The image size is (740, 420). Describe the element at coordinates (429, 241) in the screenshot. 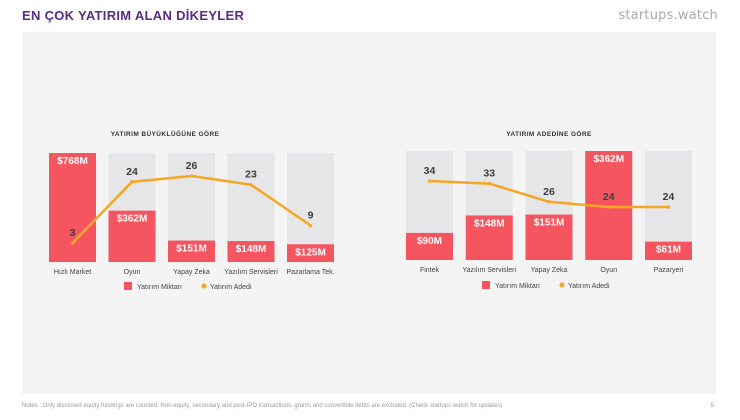

I see `bar-value-label: $90M` at that location.